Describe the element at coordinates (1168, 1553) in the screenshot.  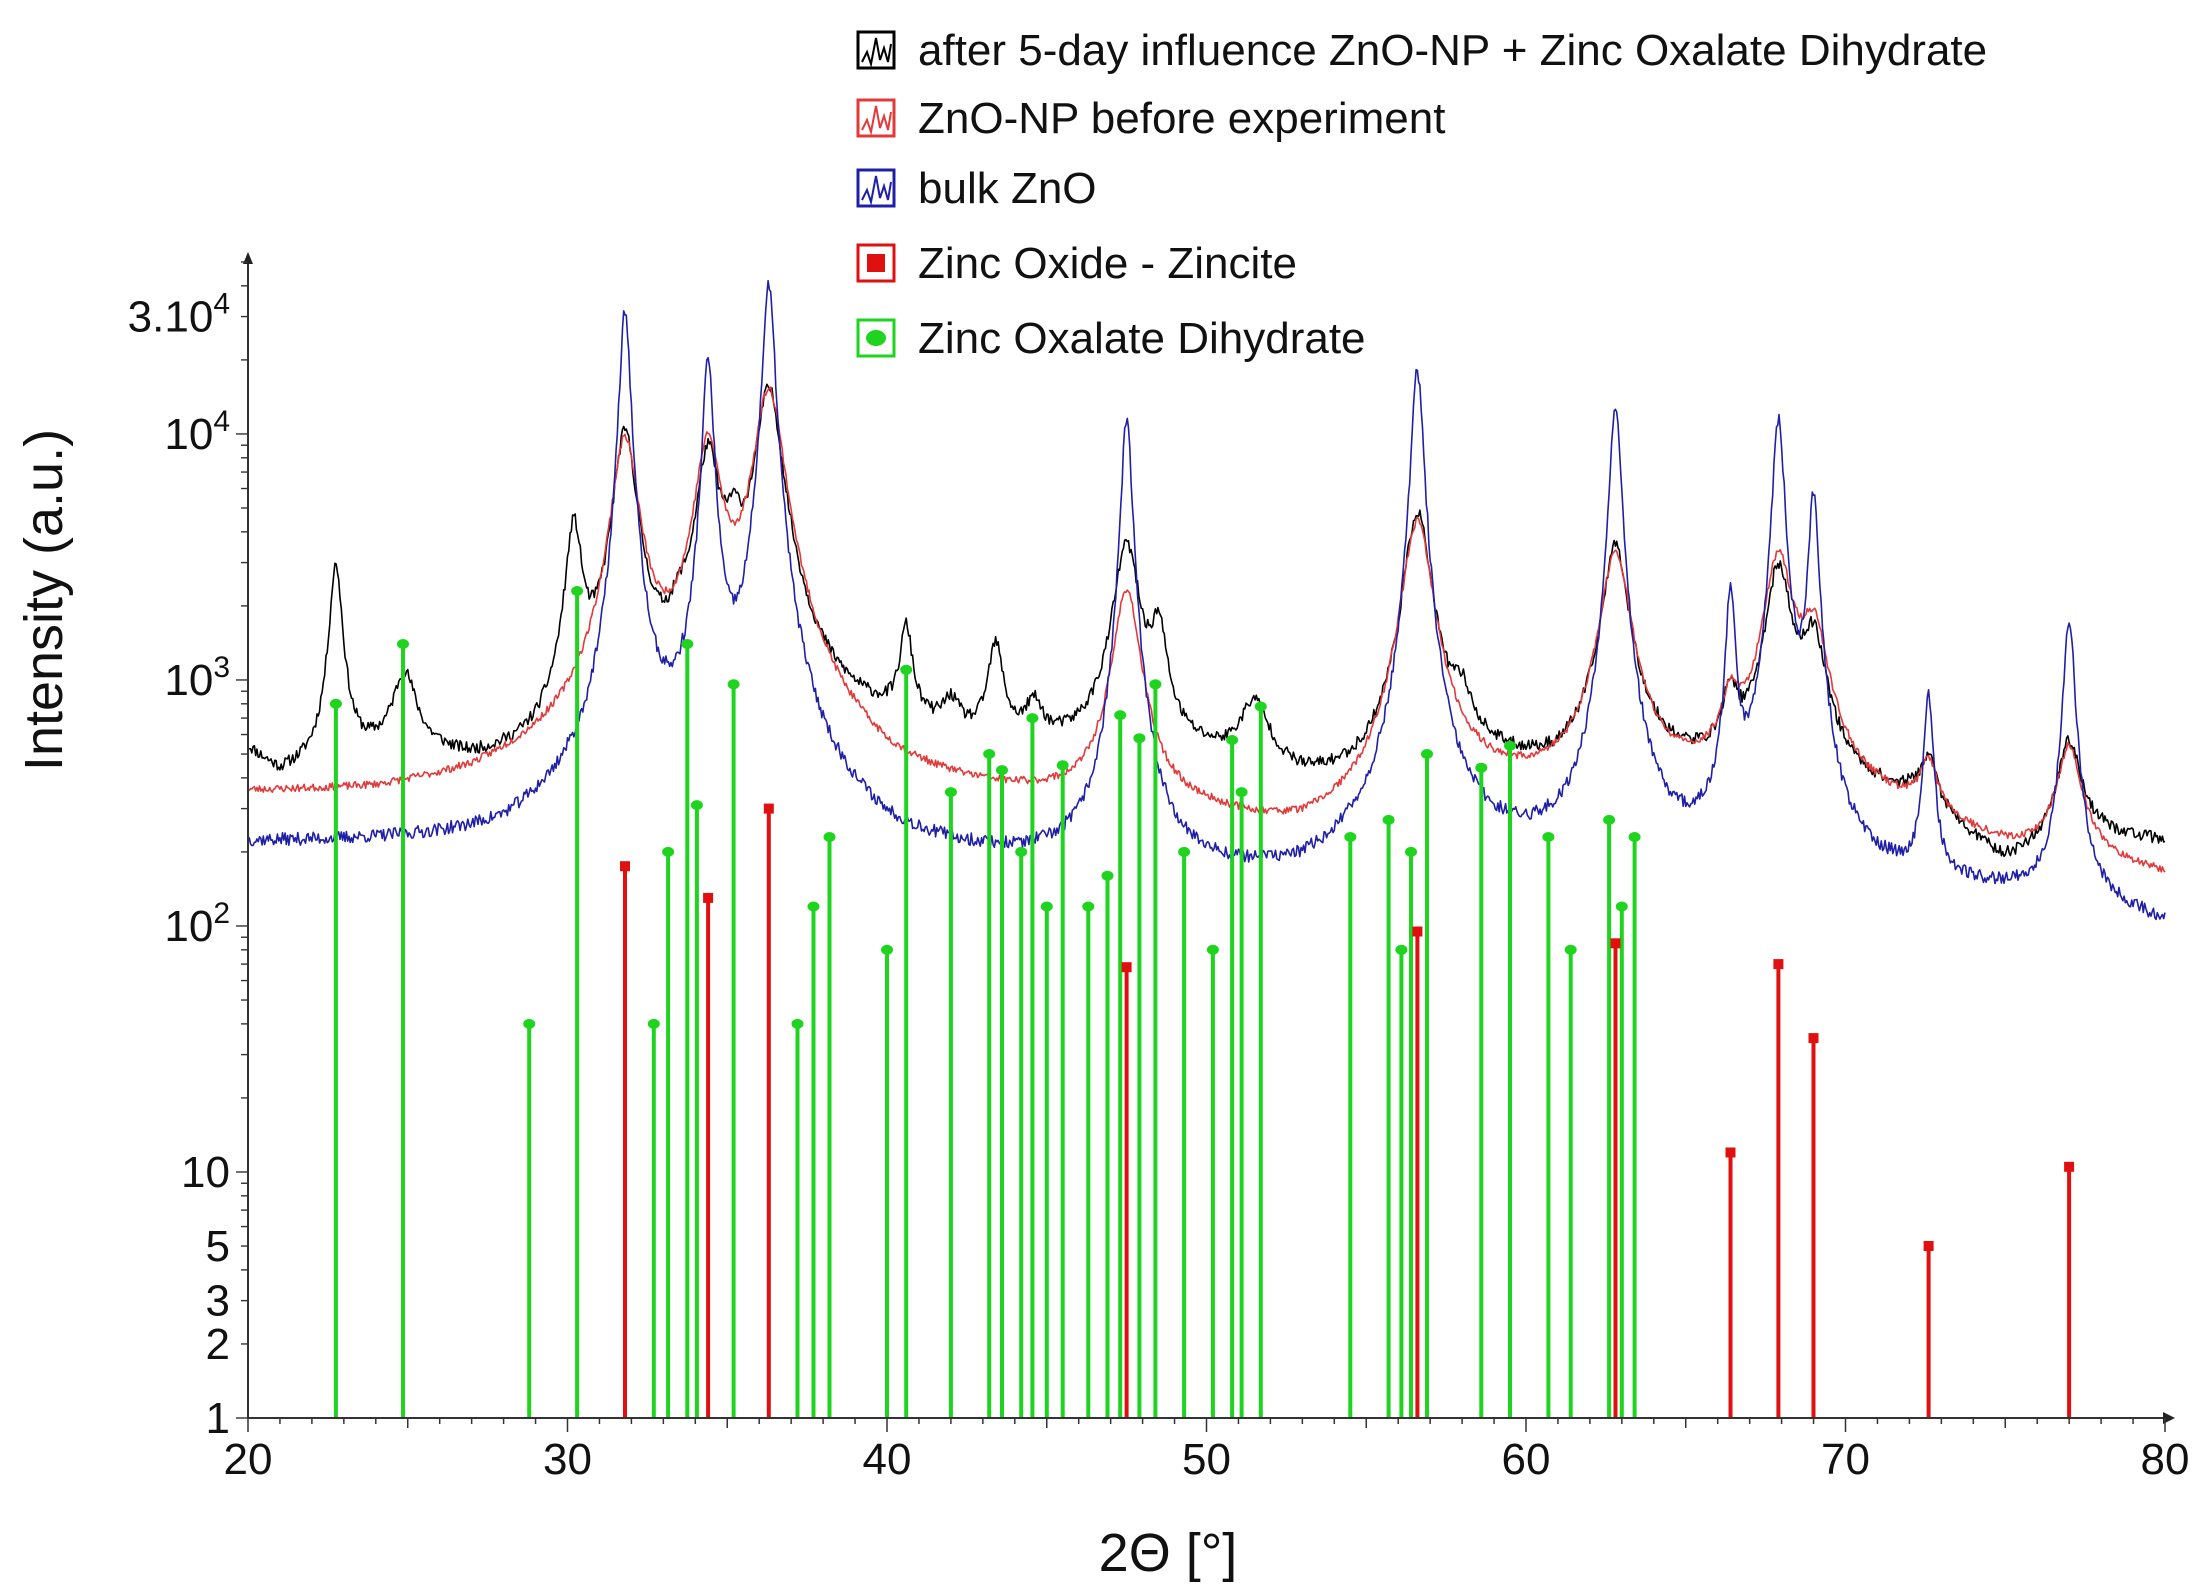
I see `x-axis-label: 2Θ [°]` at that location.